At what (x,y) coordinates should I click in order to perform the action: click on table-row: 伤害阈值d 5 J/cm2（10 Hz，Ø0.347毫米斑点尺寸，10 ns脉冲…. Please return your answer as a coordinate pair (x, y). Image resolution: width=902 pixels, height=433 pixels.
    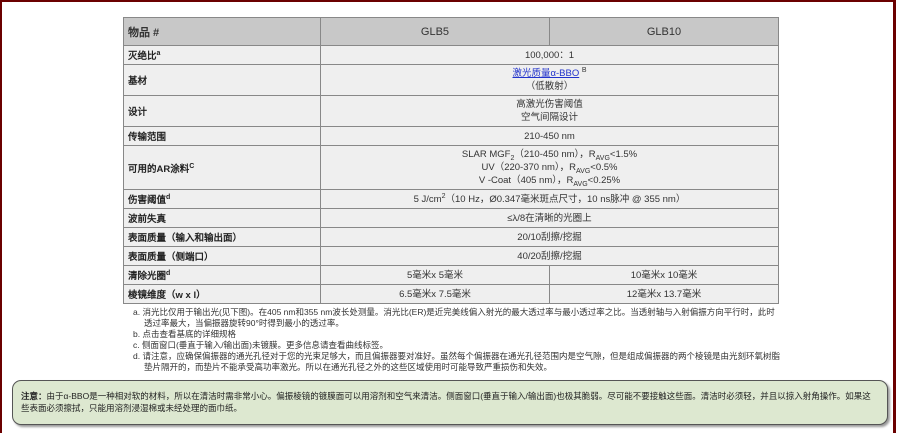
    Looking at the image, I should click on (451, 199).